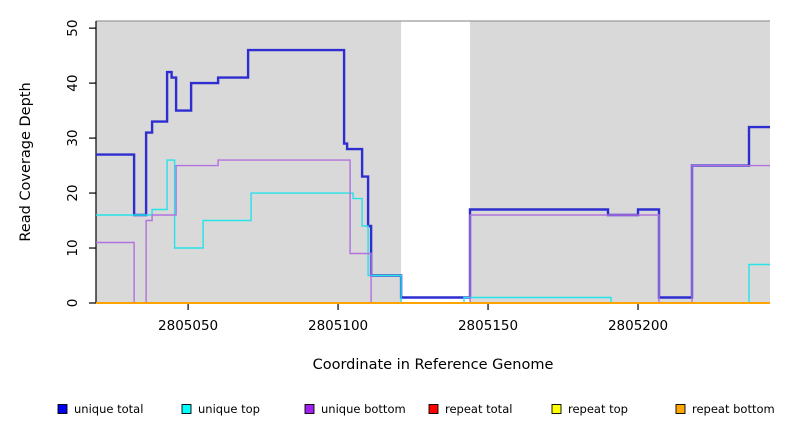  What do you see at coordinates (188, 326) in the screenshot?
I see `x-tick-label: 2805050` at bounding box center [188, 326].